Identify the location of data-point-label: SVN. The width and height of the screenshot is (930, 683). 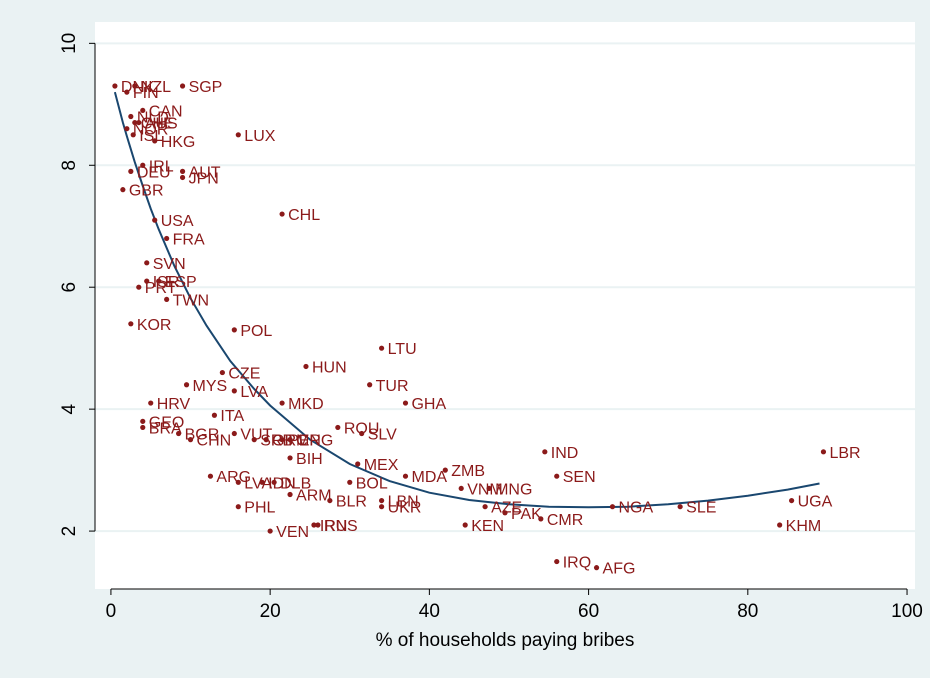
(169, 264).